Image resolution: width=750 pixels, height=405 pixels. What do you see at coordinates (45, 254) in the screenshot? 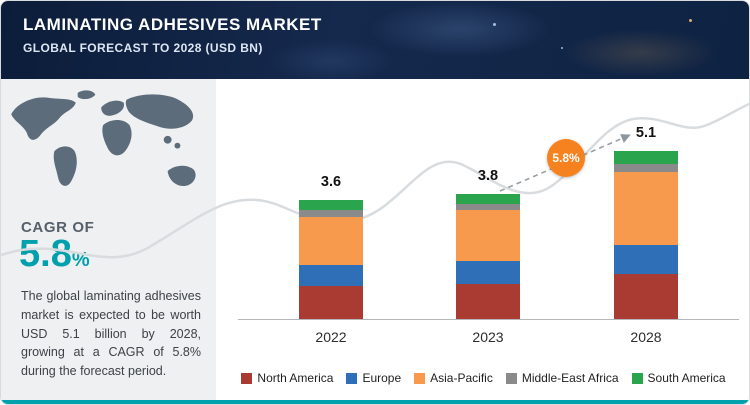
I see `cagr-number: 5.8` at bounding box center [45, 254].